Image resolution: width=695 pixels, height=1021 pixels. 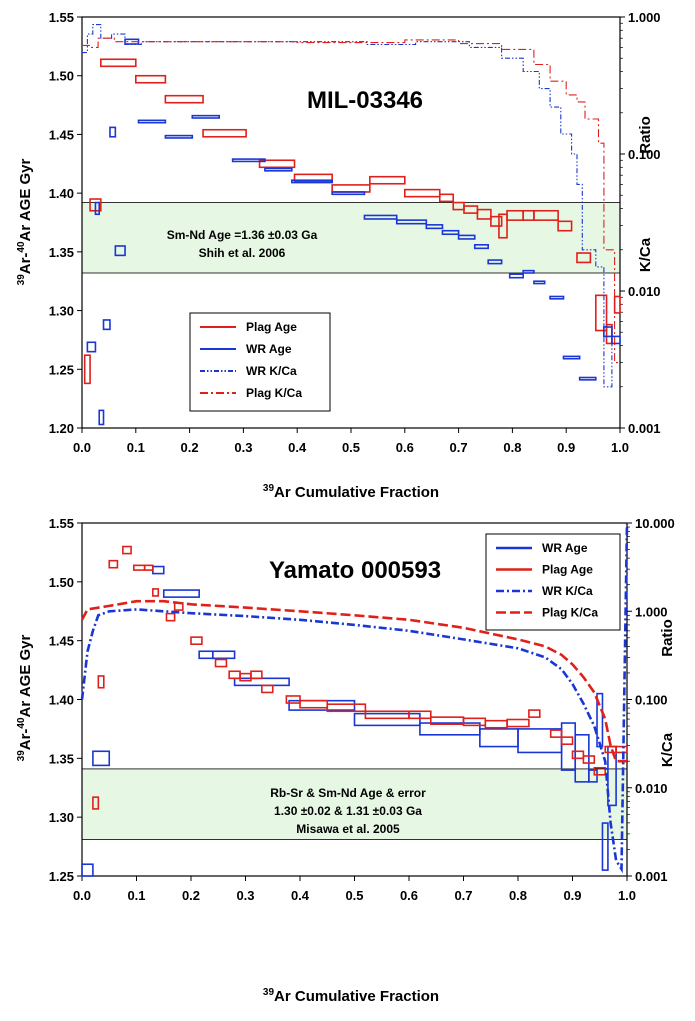 I want to click on x-tick-label: 0.4, so click(x=300, y=895).